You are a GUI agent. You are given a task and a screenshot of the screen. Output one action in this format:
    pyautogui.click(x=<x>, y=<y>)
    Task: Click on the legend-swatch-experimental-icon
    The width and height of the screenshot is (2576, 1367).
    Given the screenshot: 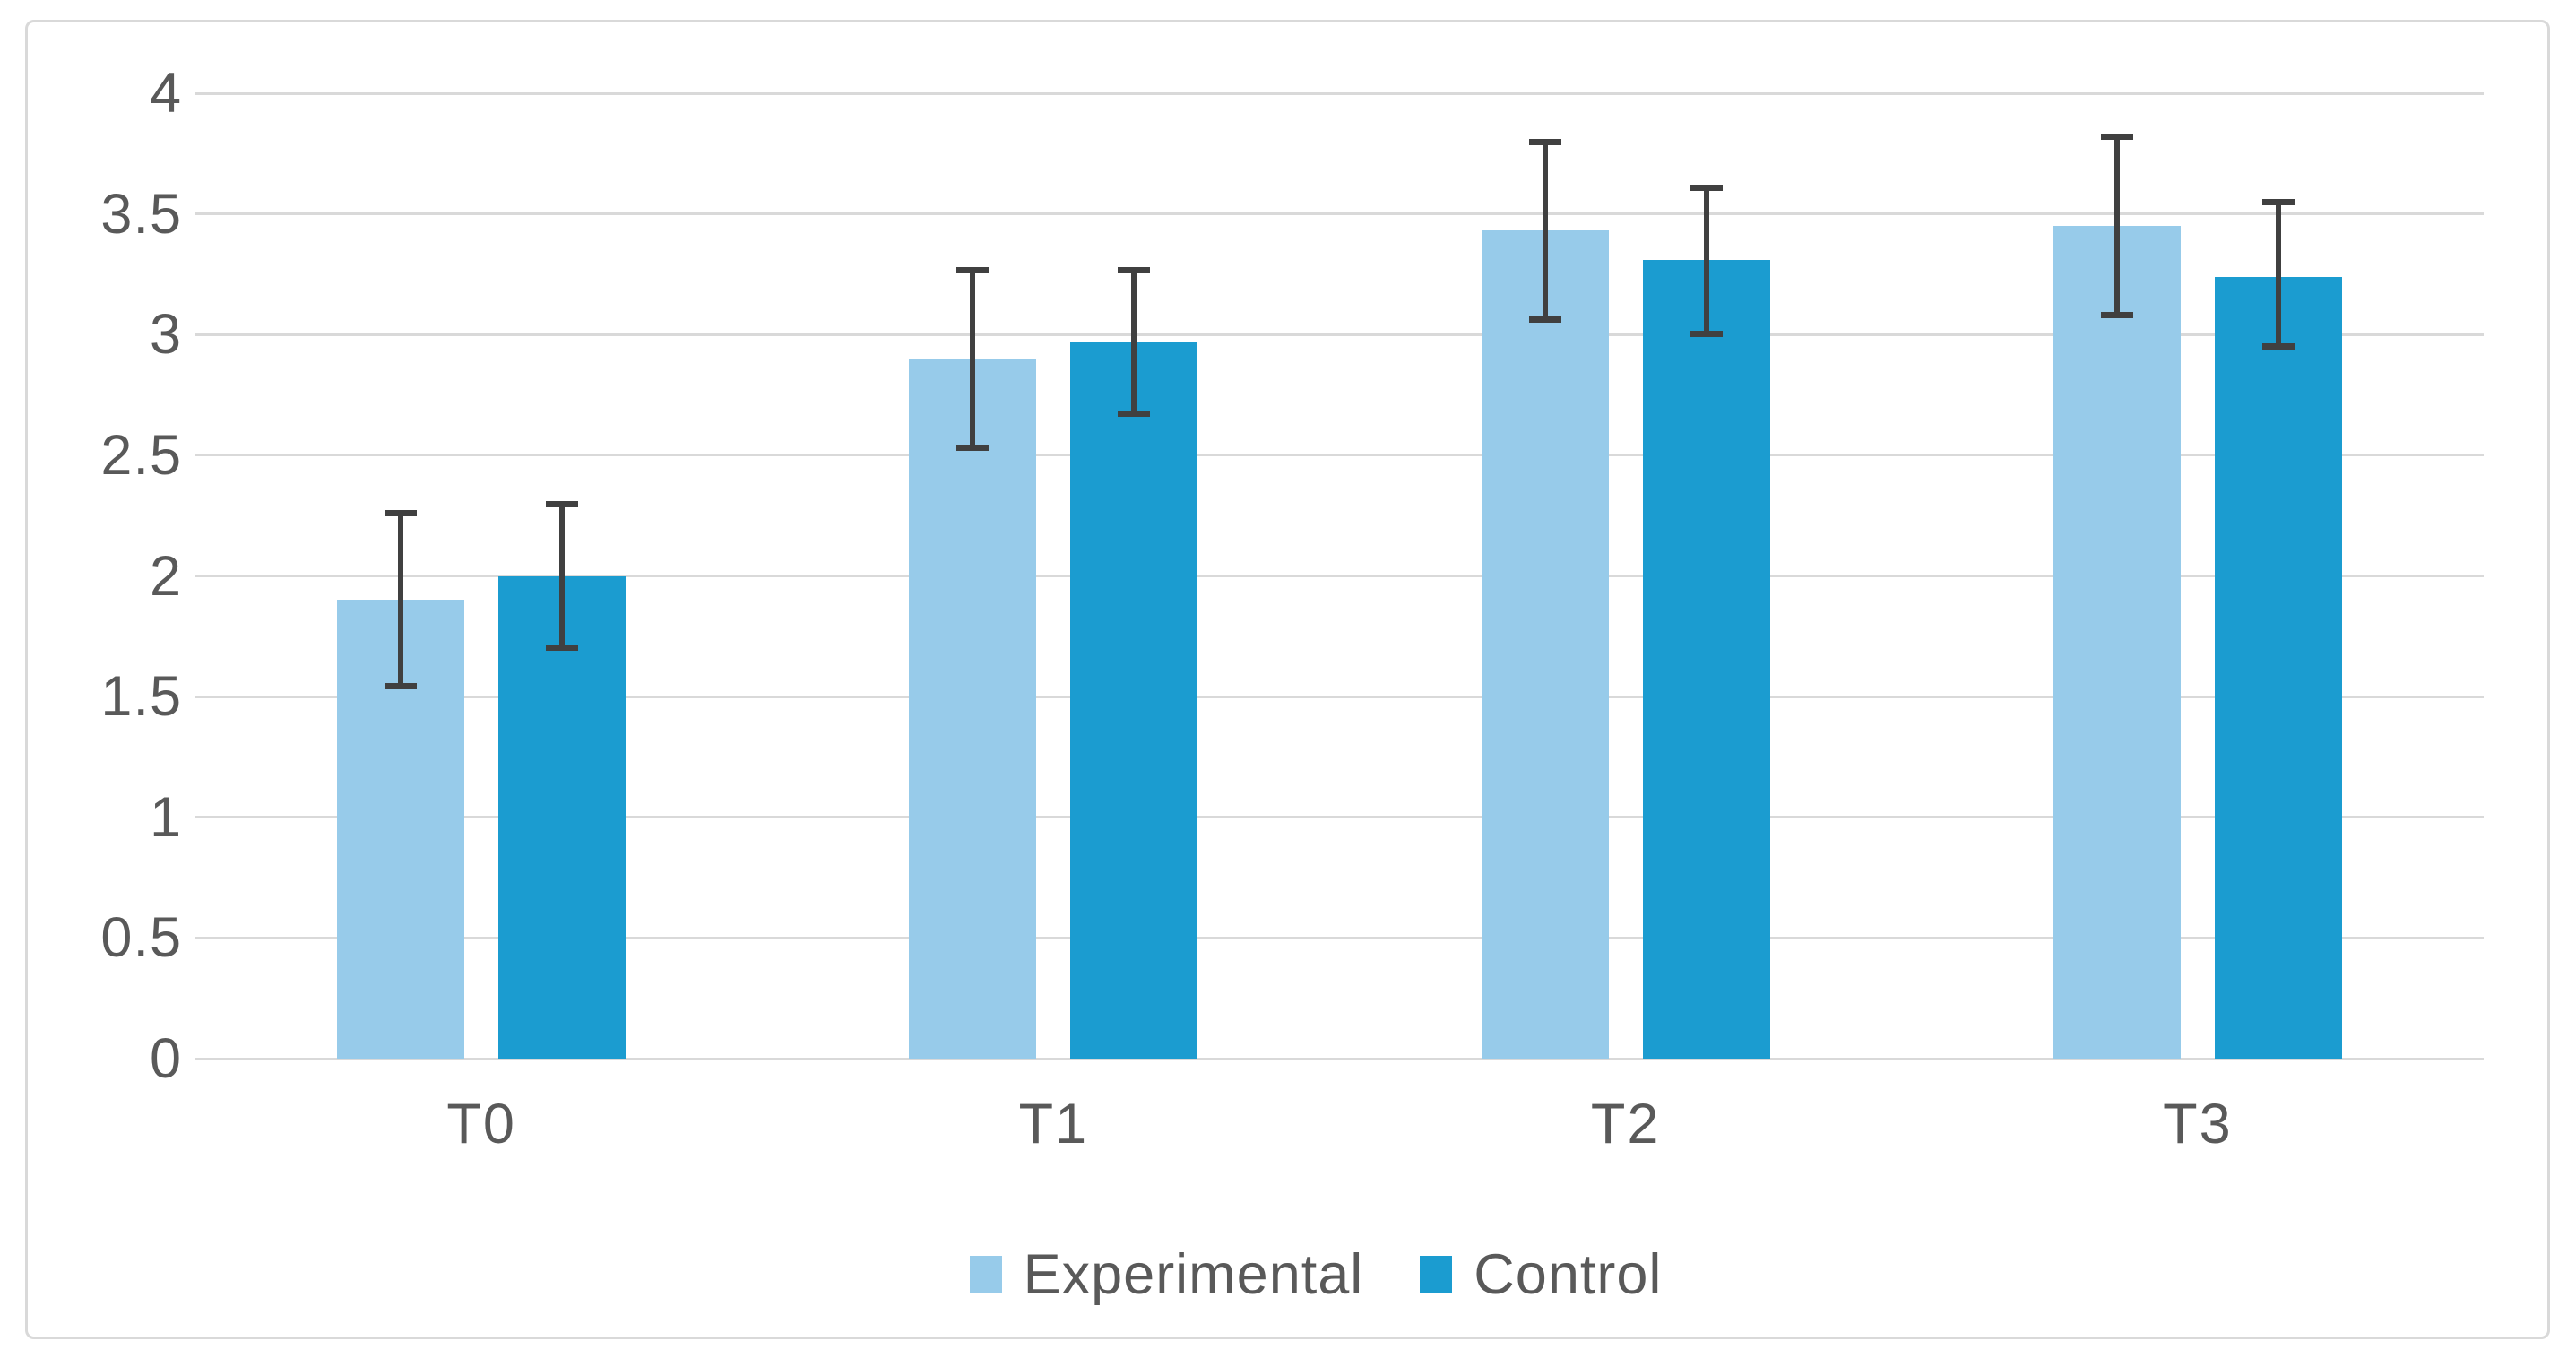 What is the action you would take?
    pyautogui.click(x=985, y=1275)
    